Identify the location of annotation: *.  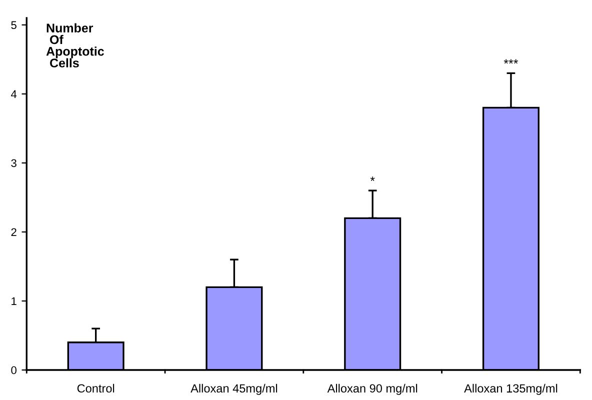
(372, 178).